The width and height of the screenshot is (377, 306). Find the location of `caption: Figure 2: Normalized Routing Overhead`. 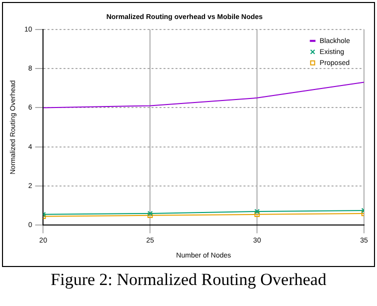

caption: Figure 2: Normalized Routing Overhead is located at coordinates (189, 280).